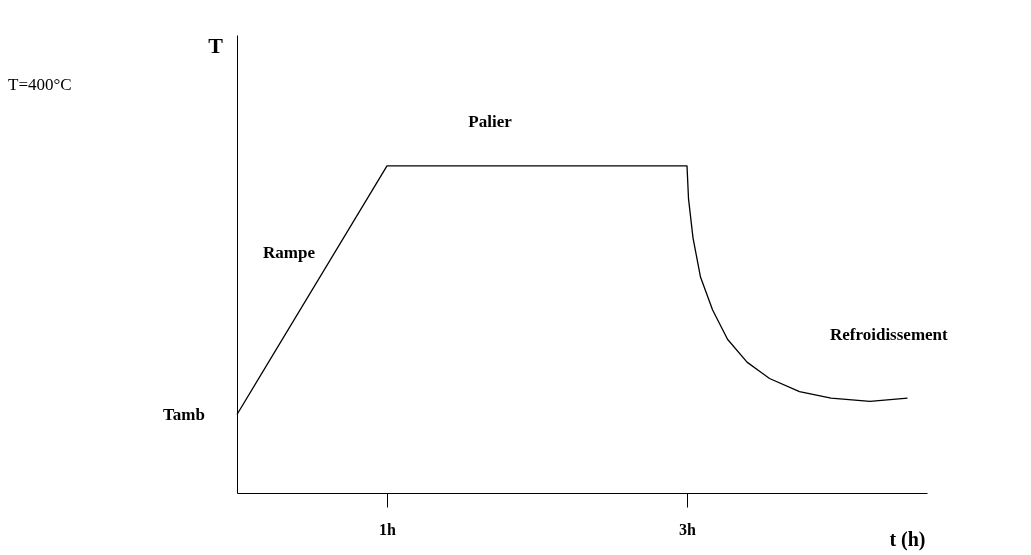 Image resolution: width=1031 pixels, height=555 pixels. What do you see at coordinates (490, 121) in the screenshot?
I see `text: Palier` at bounding box center [490, 121].